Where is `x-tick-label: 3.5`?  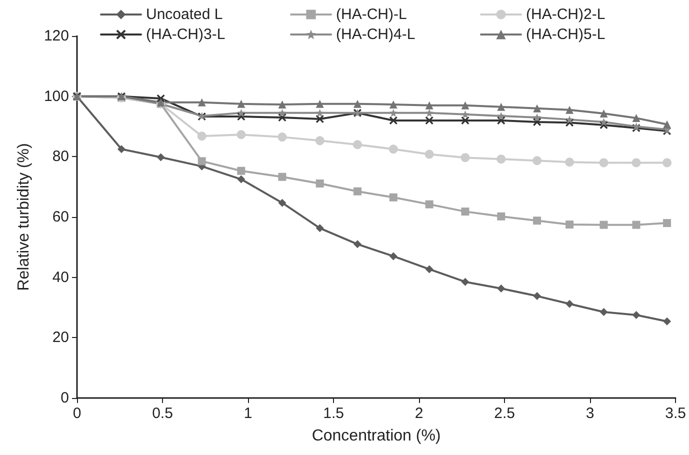 x-tick-label: 3.5 is located at coordinates (675, 413).